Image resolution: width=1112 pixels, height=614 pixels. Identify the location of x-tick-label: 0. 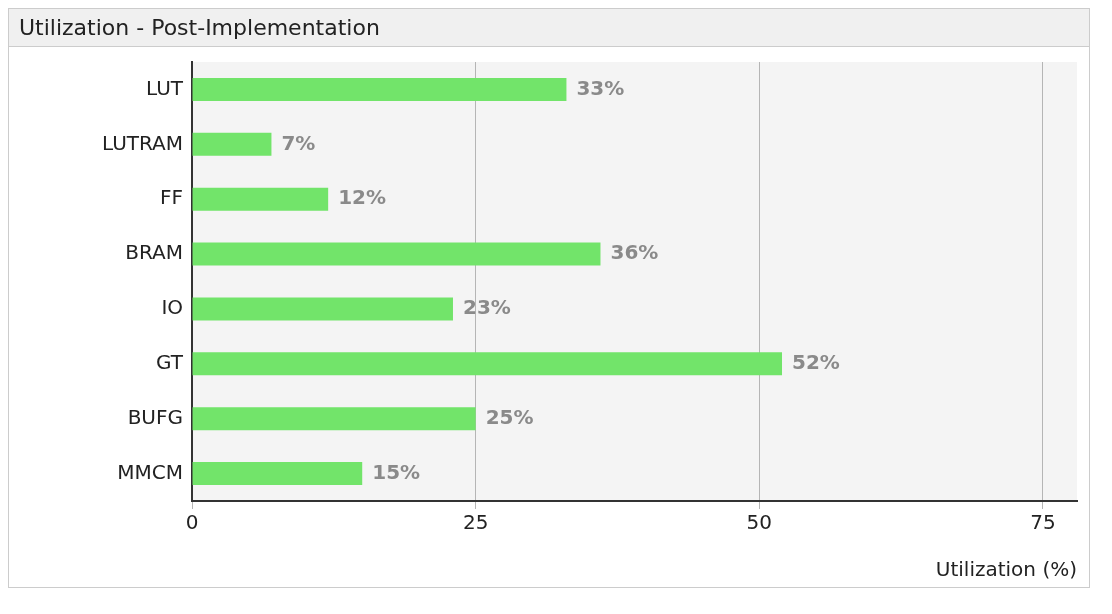
(192, 522).